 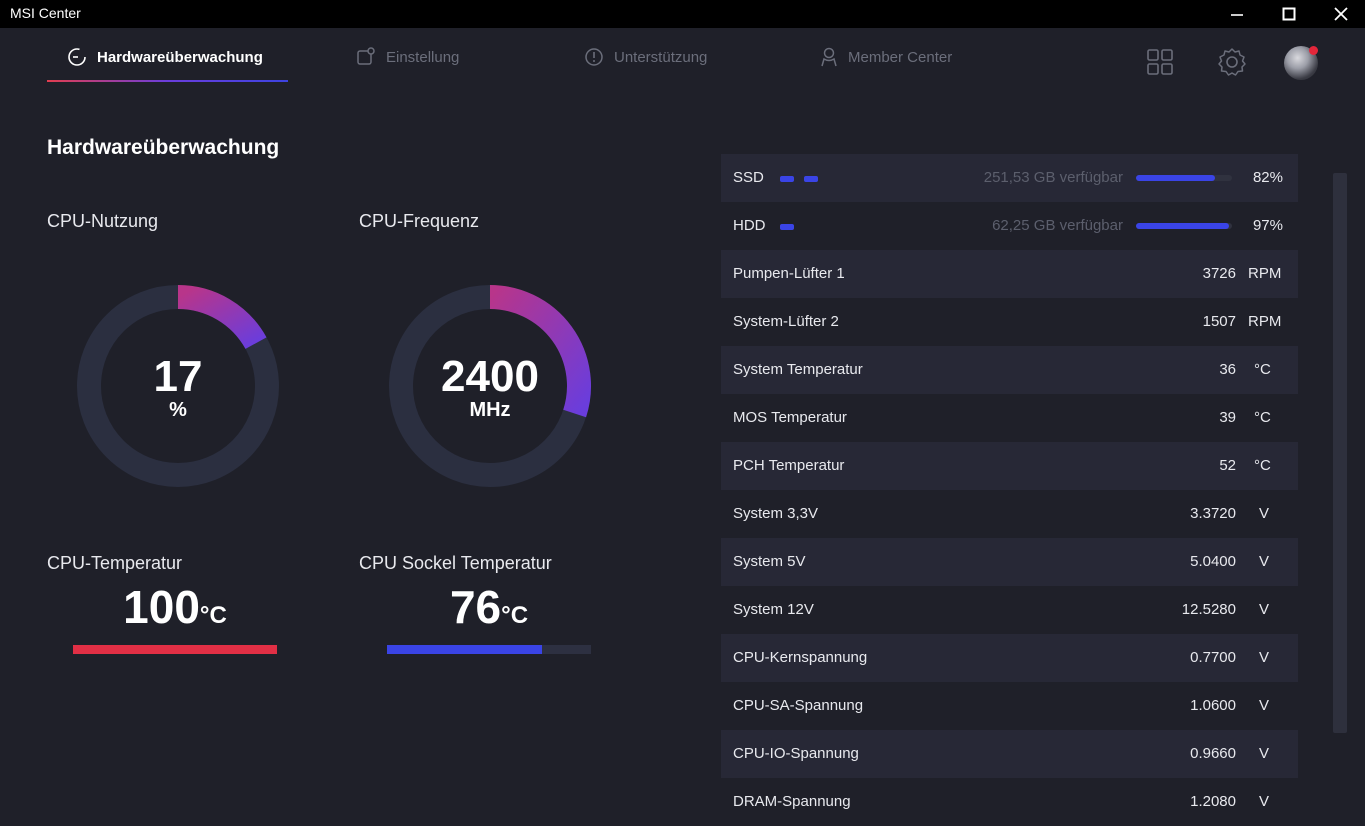 I want to click on sensor-value: 36, so click(x=1227, y=369).